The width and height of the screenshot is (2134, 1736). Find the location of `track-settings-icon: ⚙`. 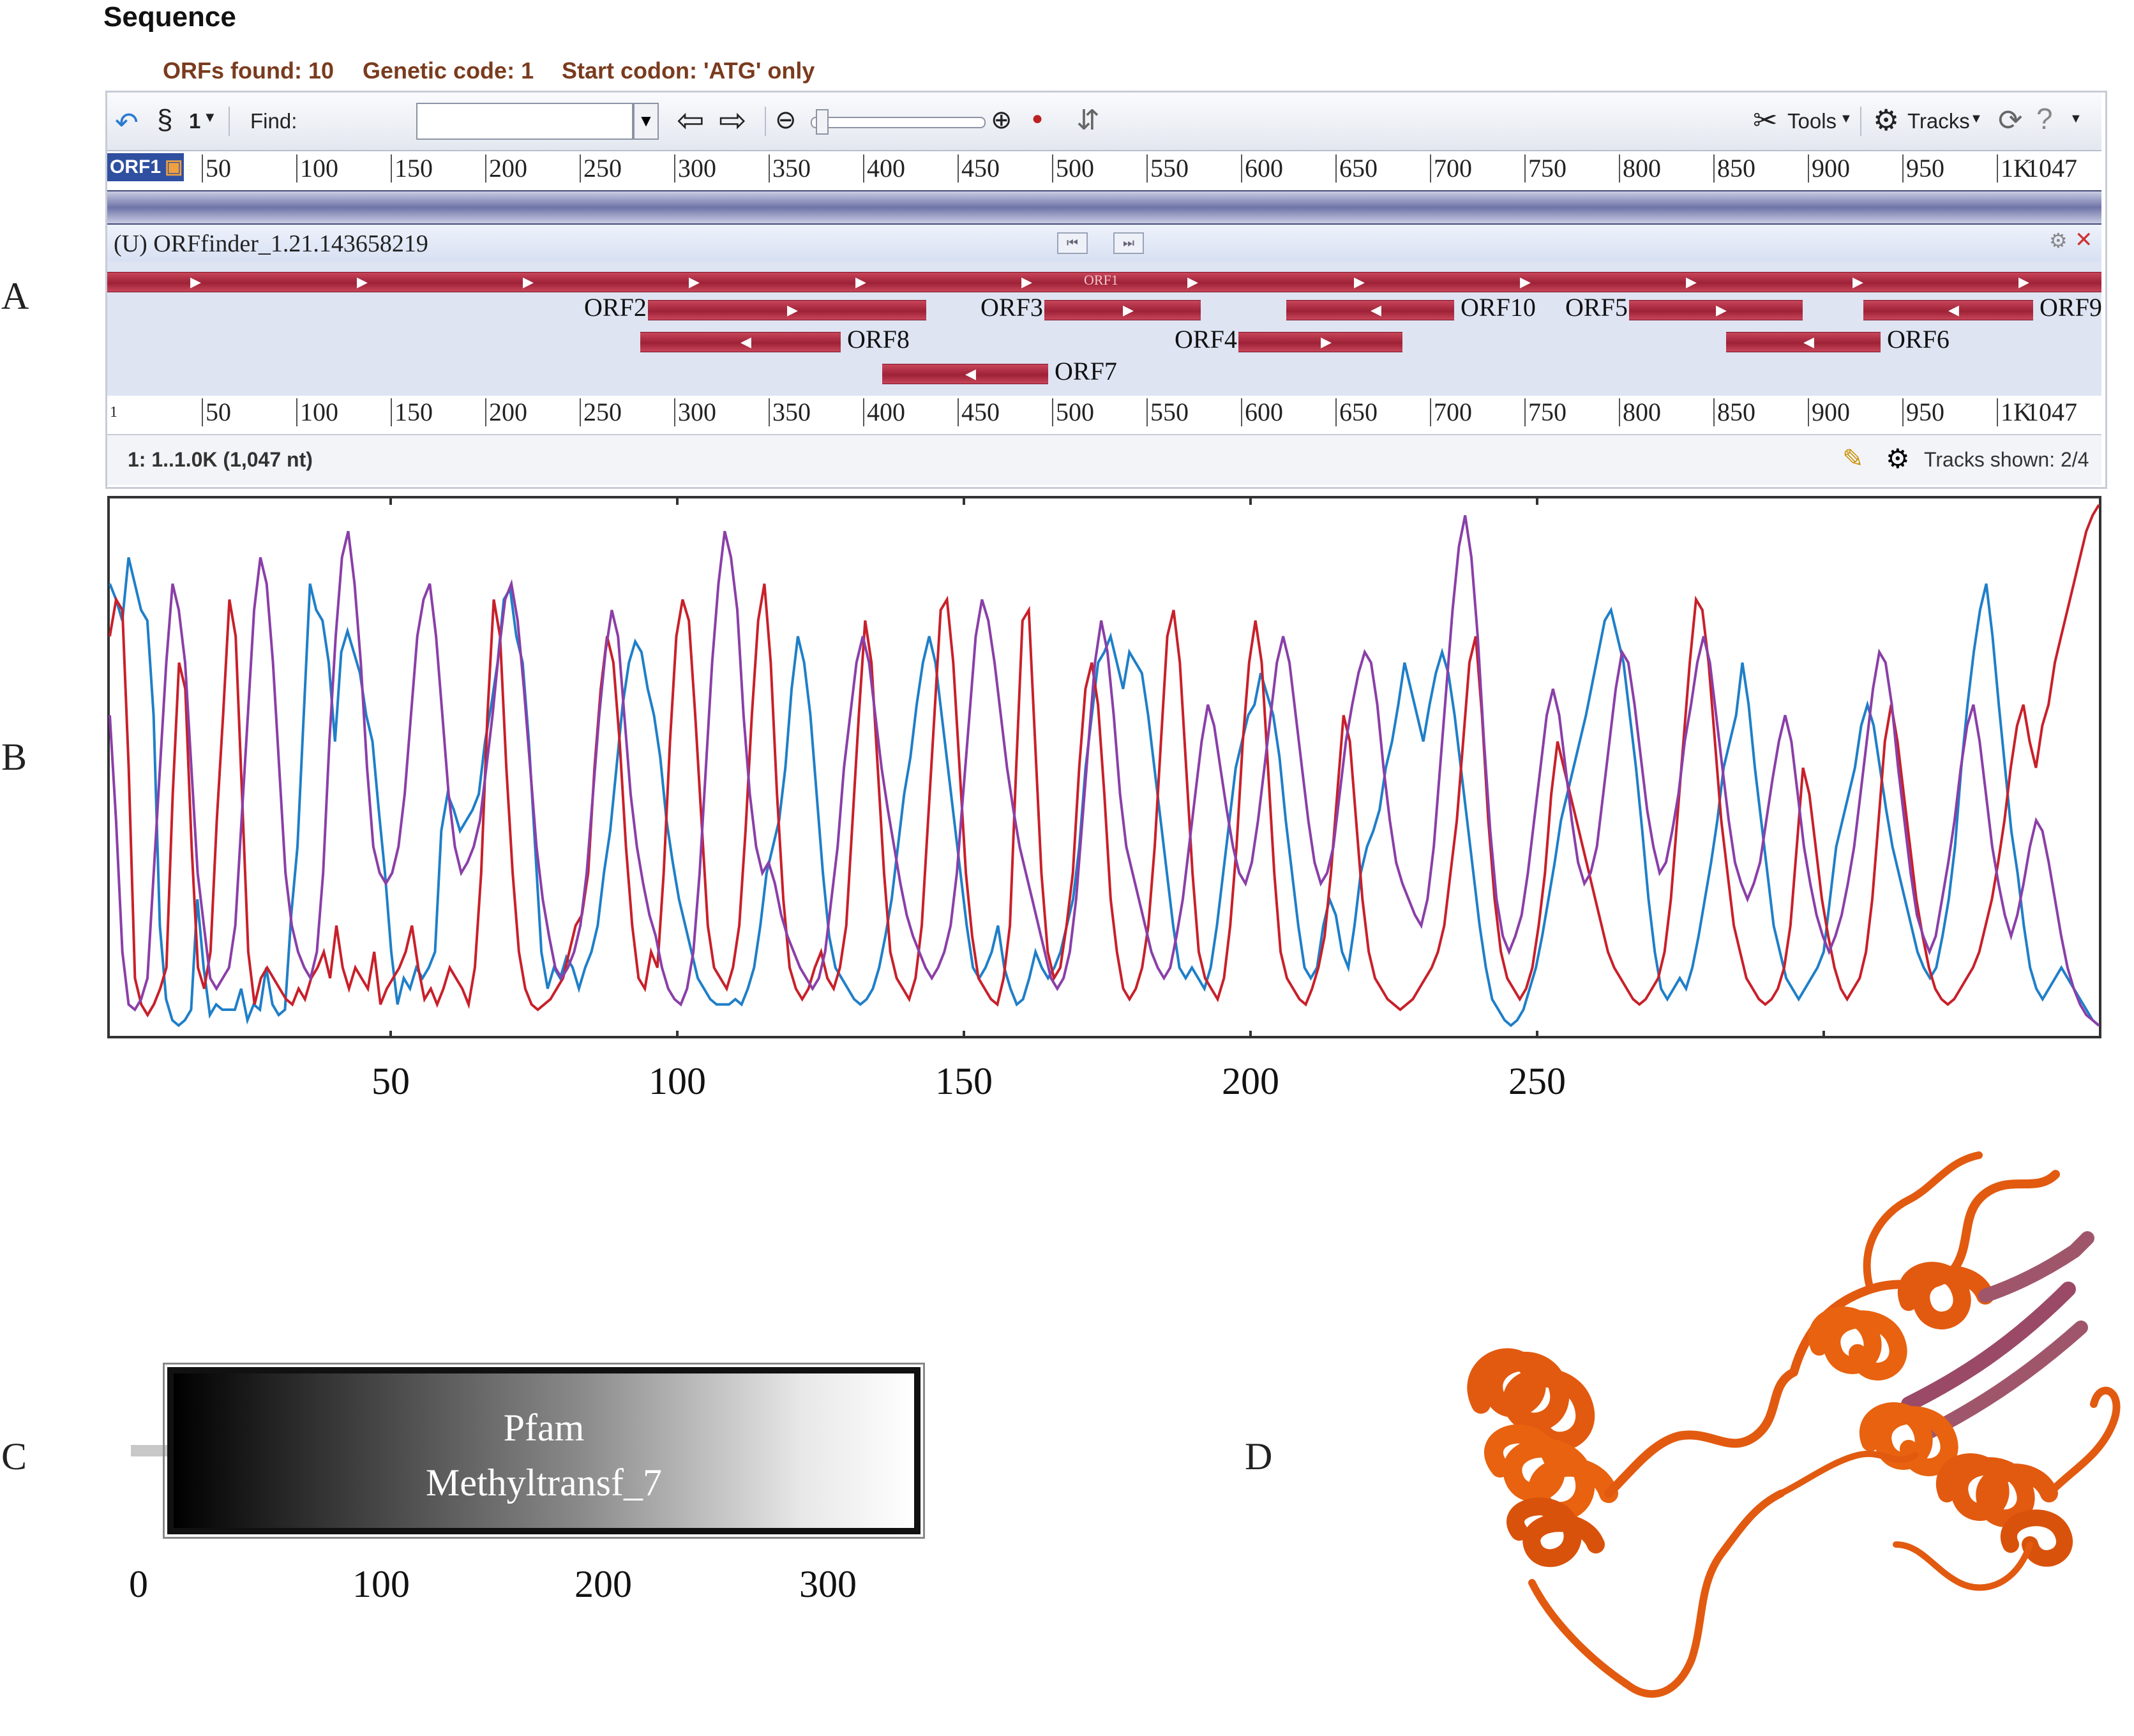

track-settings-icon: ⚙ is located at coordinates (2059, 240).